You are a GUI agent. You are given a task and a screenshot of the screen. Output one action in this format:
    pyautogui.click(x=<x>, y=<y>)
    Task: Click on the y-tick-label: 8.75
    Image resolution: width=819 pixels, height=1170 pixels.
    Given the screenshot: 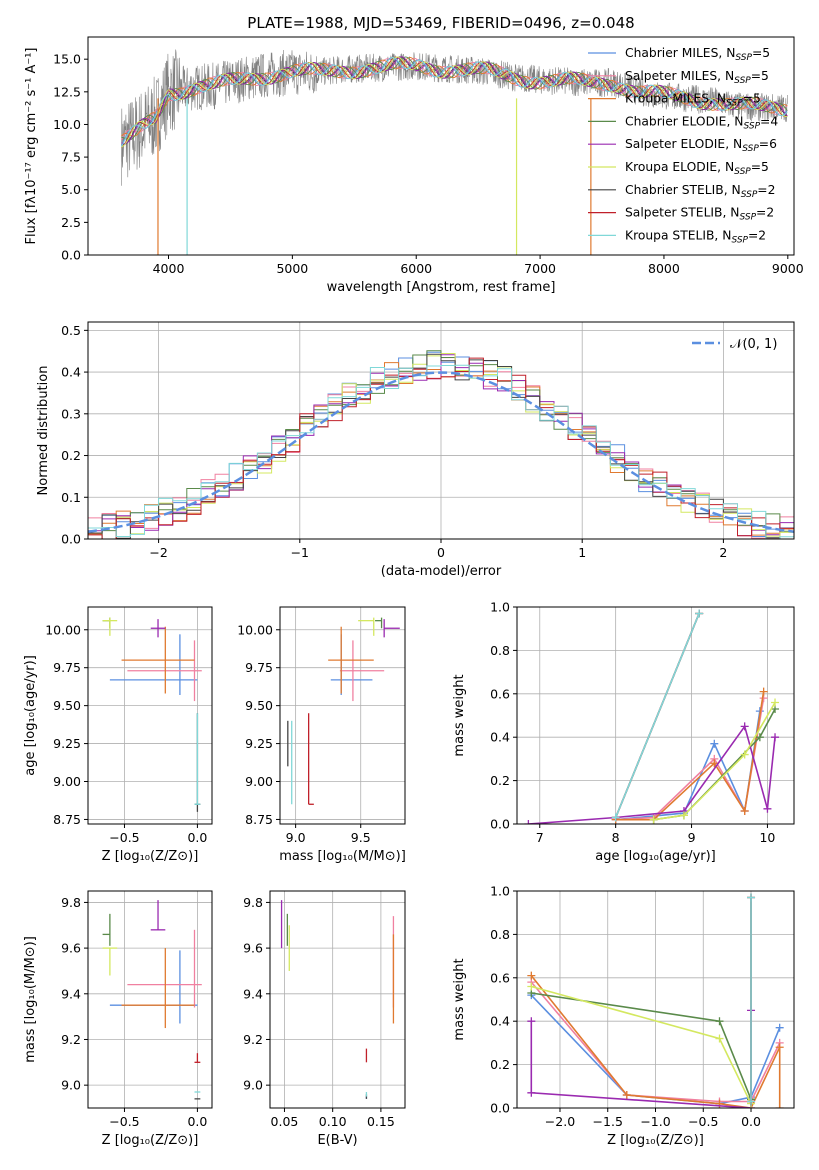 What is the action you would take?
    pyautogui.click(x=259, y=819)
    